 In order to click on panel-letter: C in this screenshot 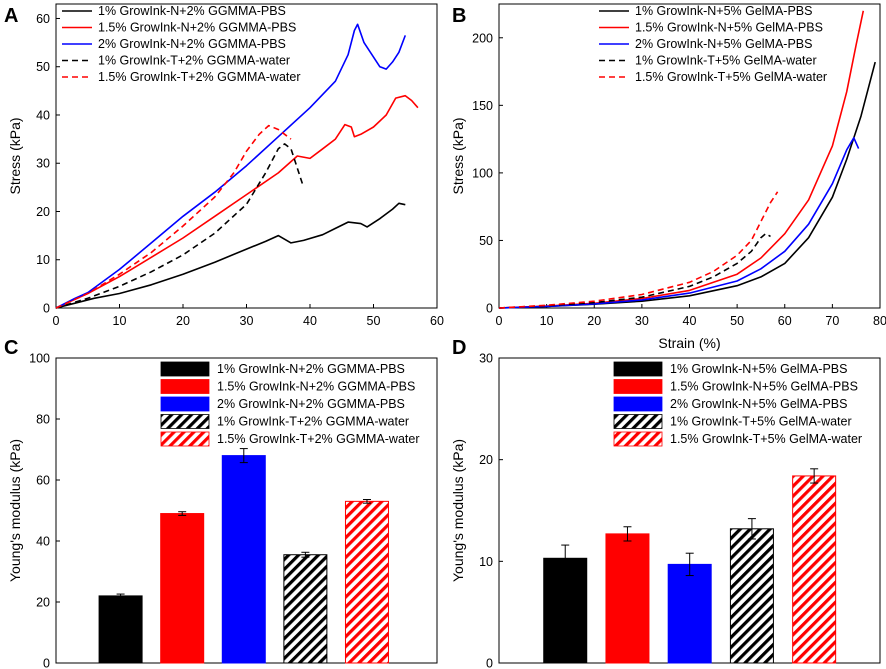, I will do `click(11, 348)`.